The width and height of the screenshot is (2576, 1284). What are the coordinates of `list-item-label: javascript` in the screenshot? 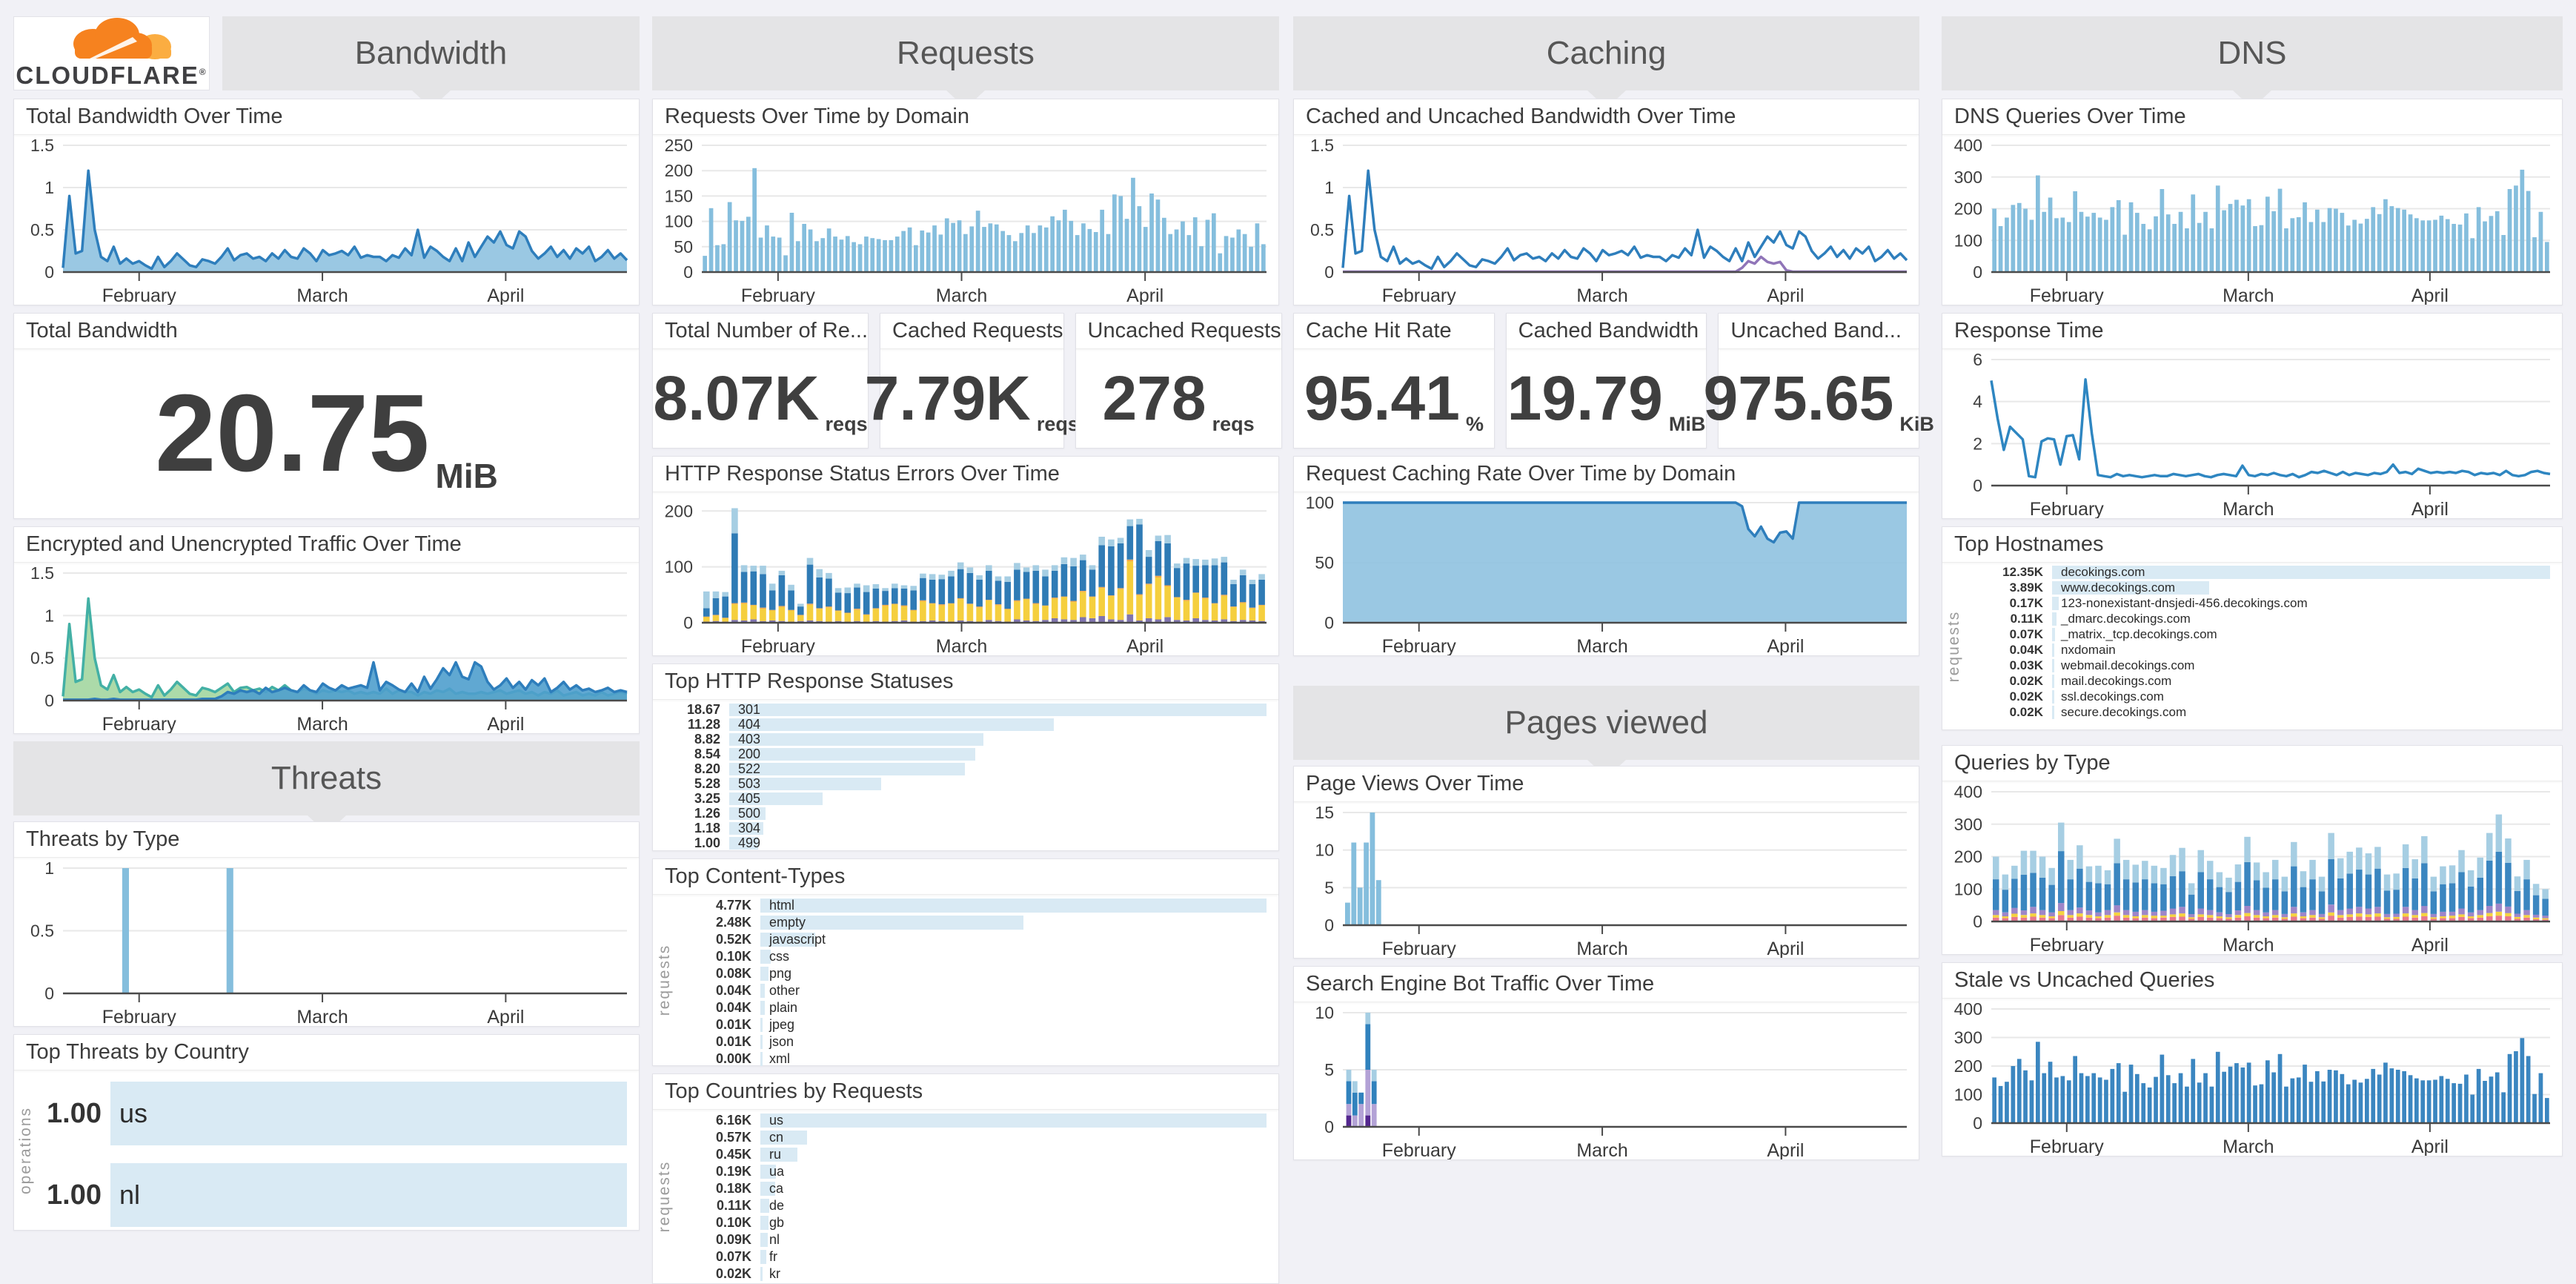 It's located at (797, 939).